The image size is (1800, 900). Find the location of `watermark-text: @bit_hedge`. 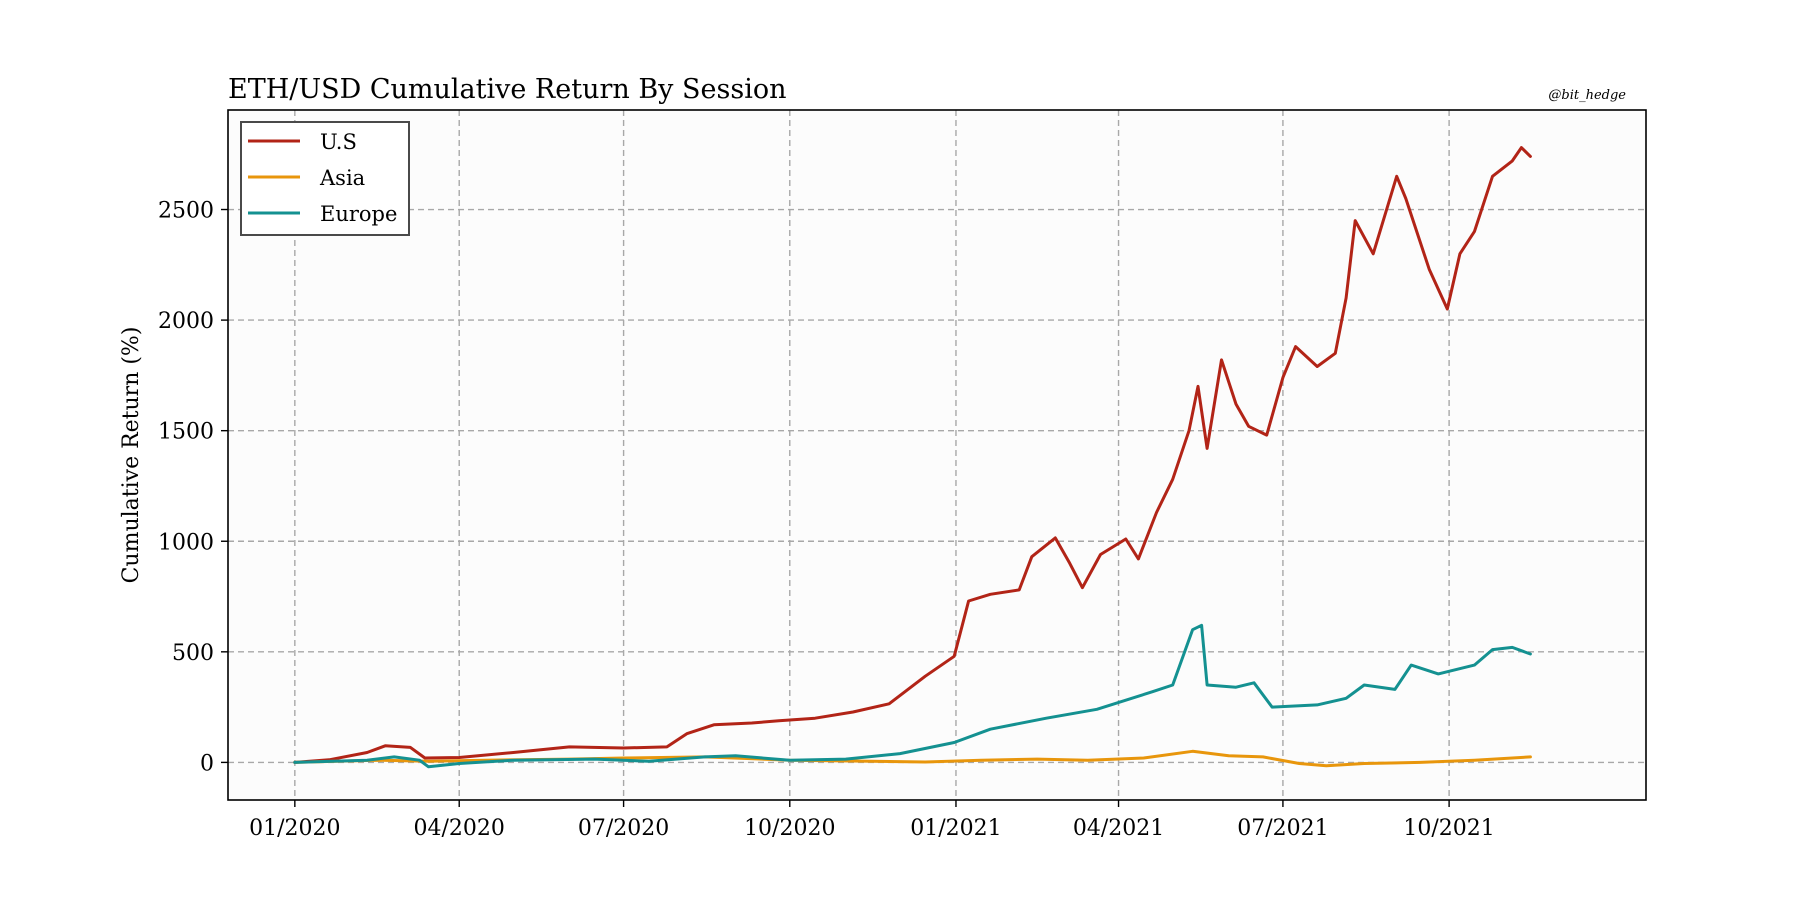

watermark-text: @bit_hedge is located at coordinates (1587, 95).